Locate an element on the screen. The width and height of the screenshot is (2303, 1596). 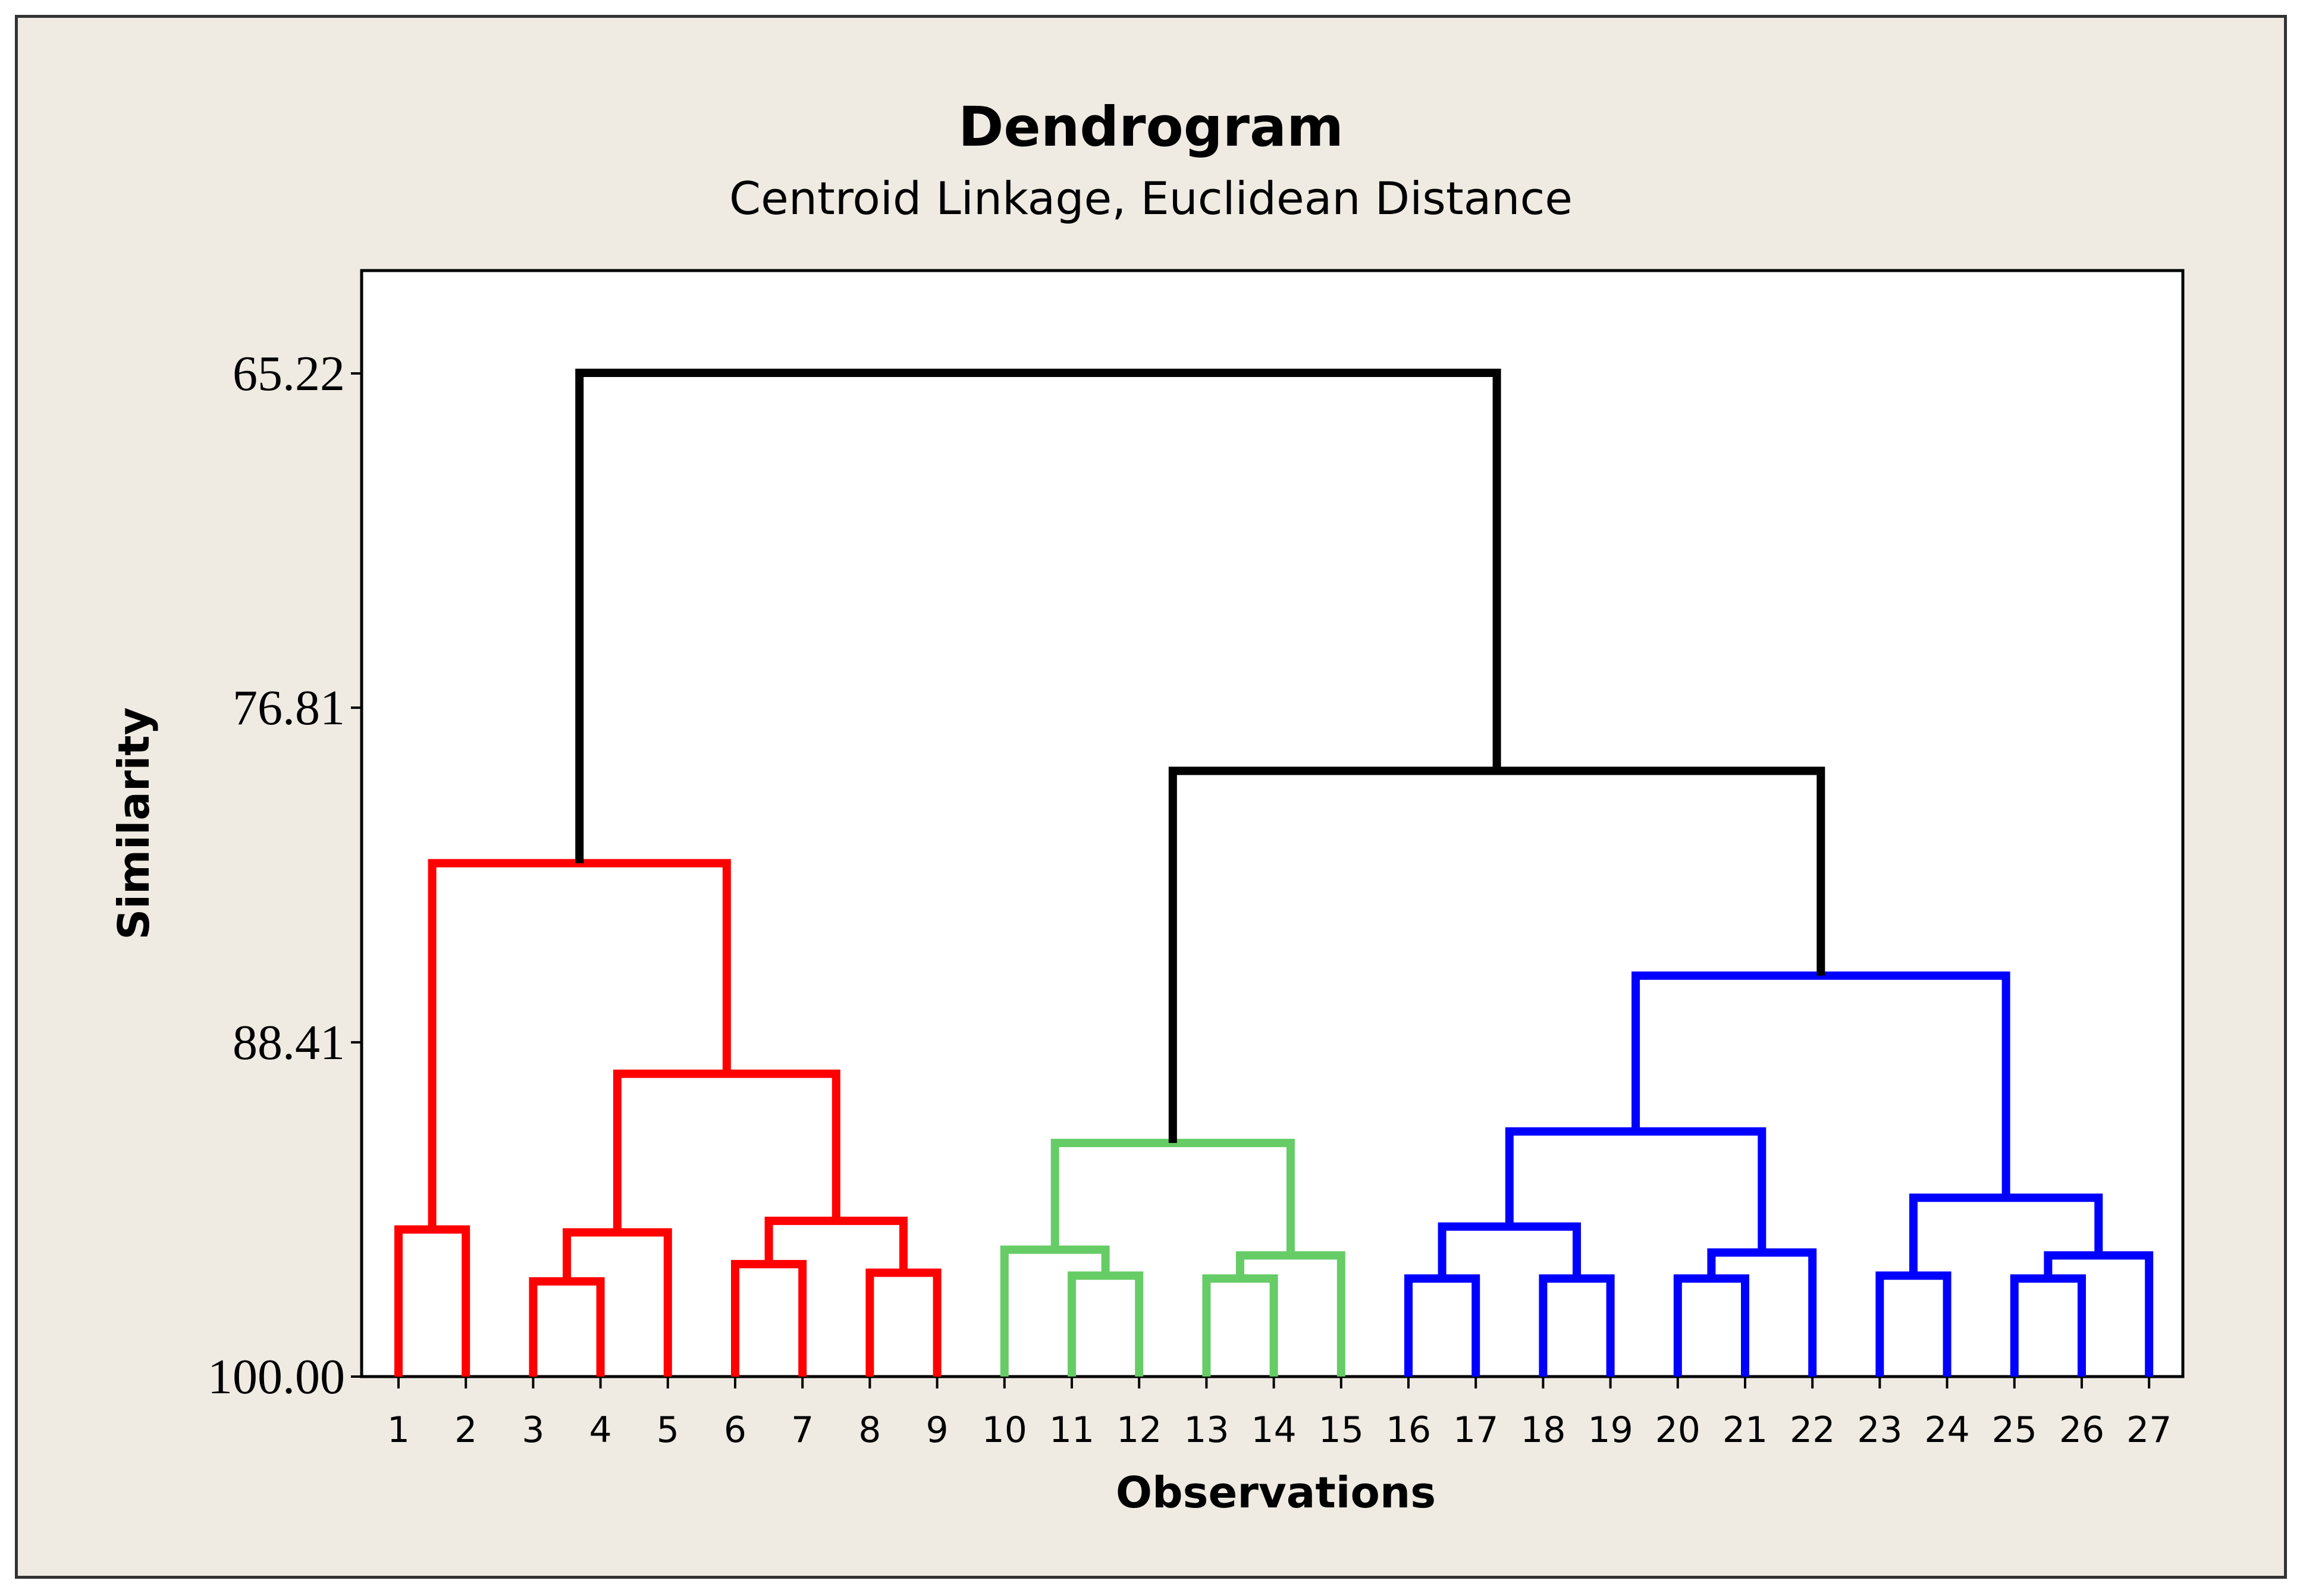
x-tick-label: 26 is located at coordinates (2081, 1430).